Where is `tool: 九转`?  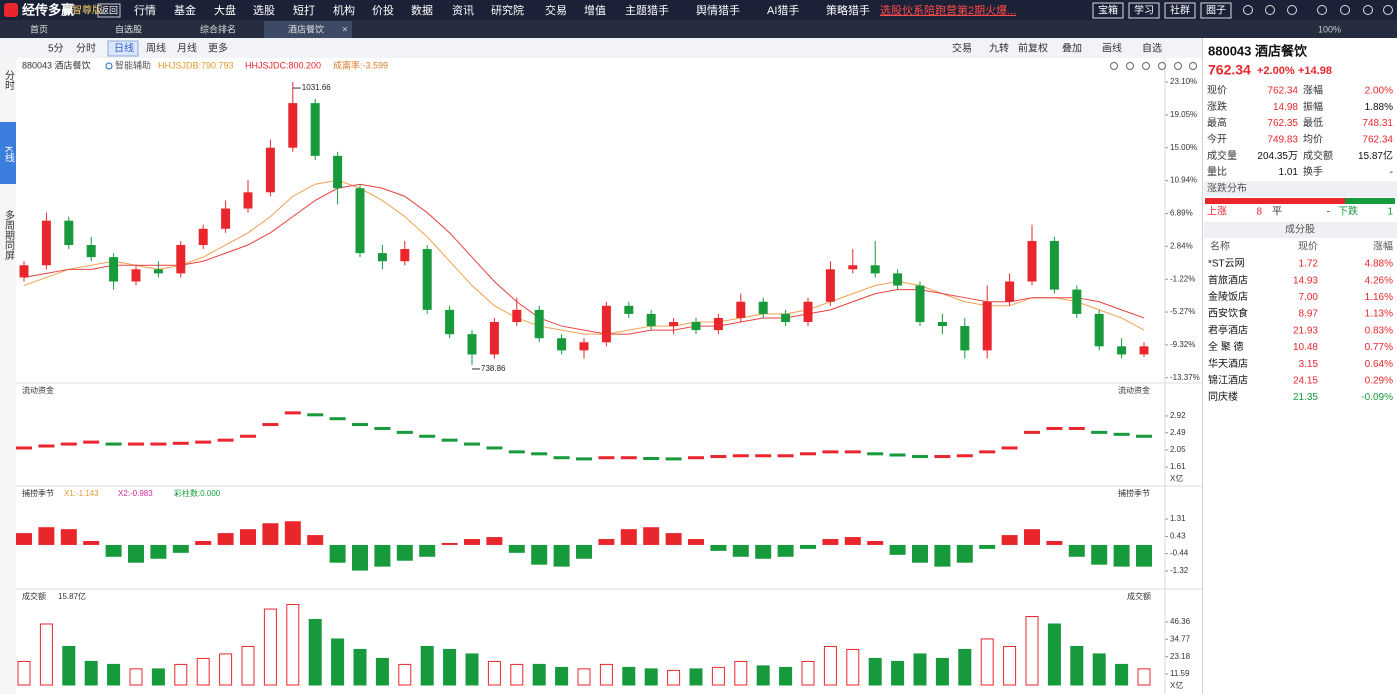 tool: 九转 is located at coordinates (999, 48).